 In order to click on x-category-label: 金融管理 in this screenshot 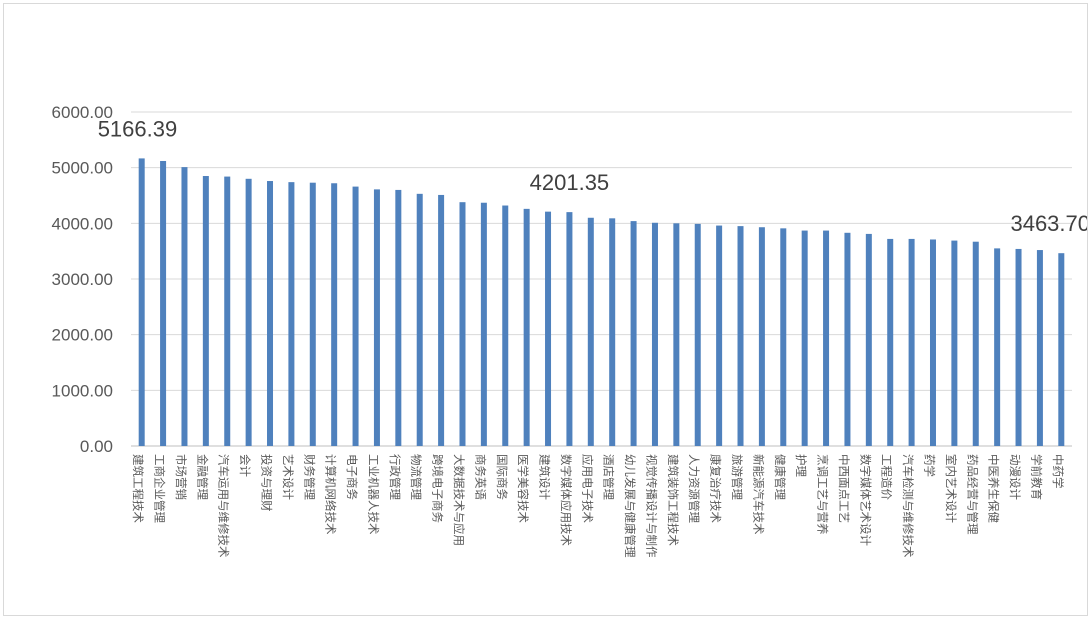, I will do `click(202, 477)`.